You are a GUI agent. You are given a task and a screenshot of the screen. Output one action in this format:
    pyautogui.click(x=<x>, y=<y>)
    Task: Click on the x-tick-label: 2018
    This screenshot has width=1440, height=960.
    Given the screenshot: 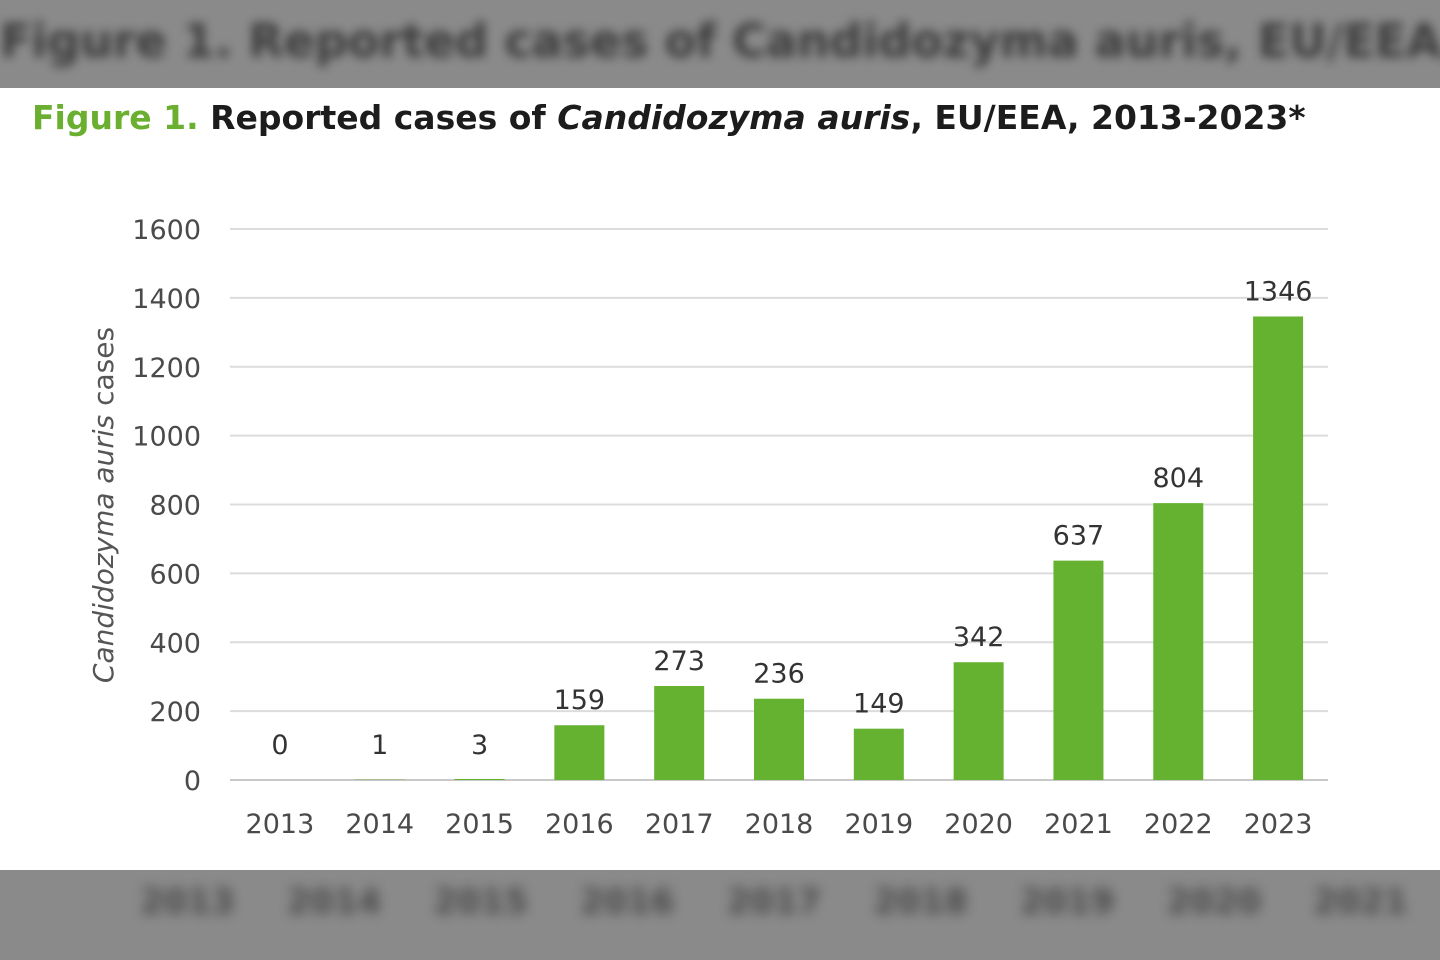 What is the action you would take?
    pyautogui.click(x=779, y=824)
    